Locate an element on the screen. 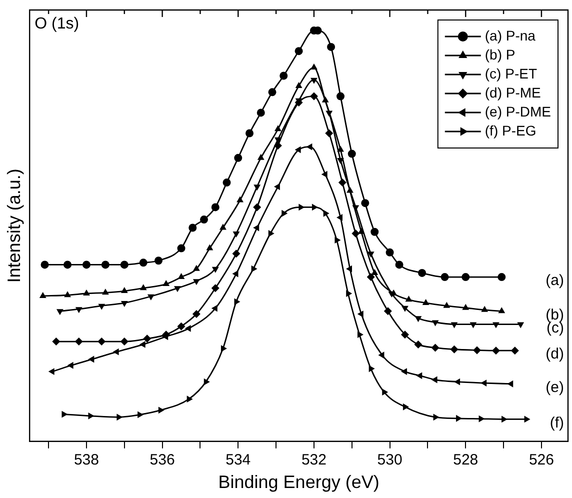  x-axis-title: Binding Energy (eV) is located at coordinates (299, 482).